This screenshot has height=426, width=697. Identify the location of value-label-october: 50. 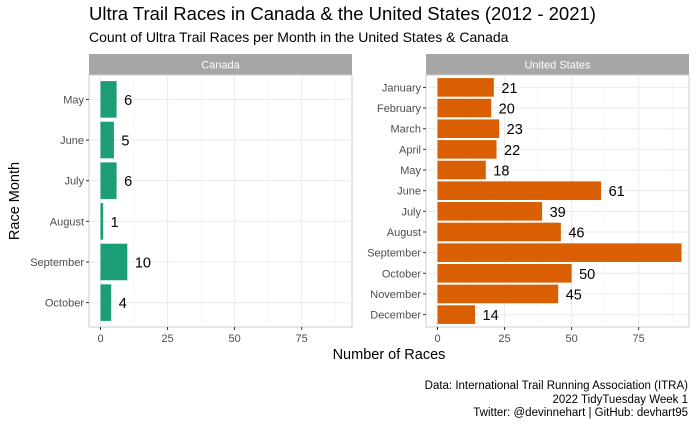
(587, 275).